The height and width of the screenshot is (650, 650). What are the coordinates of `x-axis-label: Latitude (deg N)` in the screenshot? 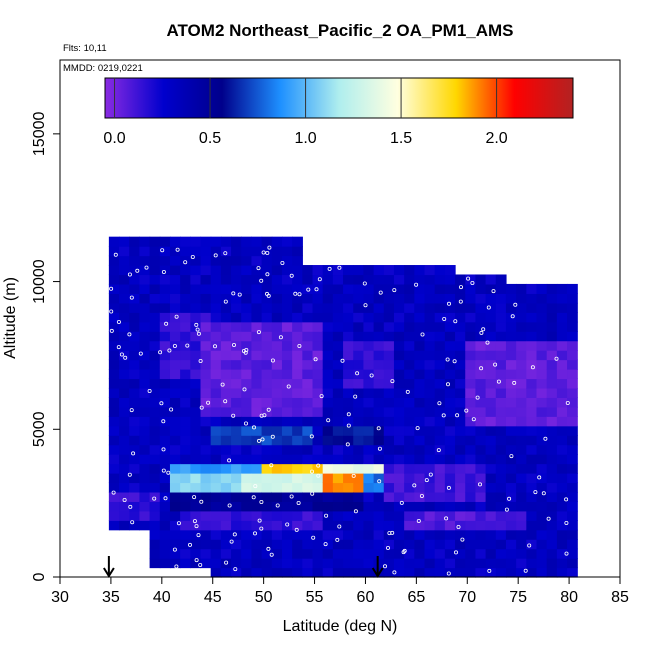 It's located at (340, 626).